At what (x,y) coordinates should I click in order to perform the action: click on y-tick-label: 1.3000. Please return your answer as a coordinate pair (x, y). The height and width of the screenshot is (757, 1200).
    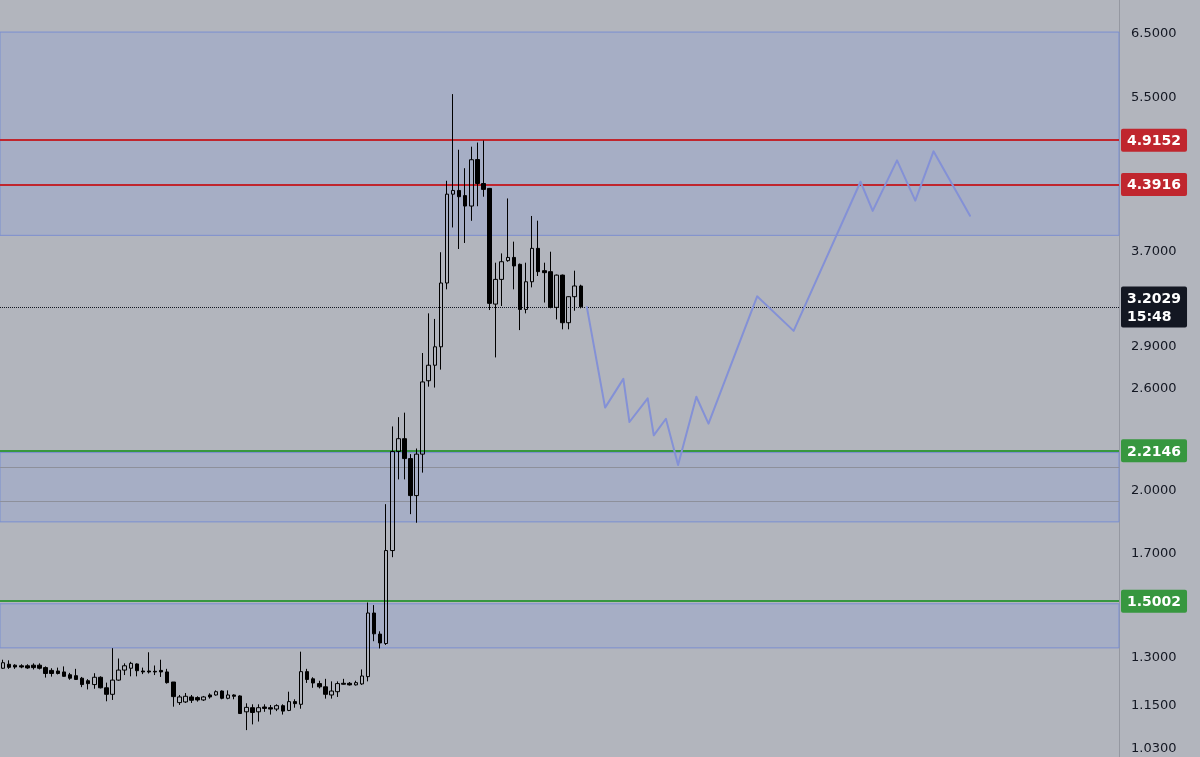
    Looking at the image, I should click on (1154, 657).